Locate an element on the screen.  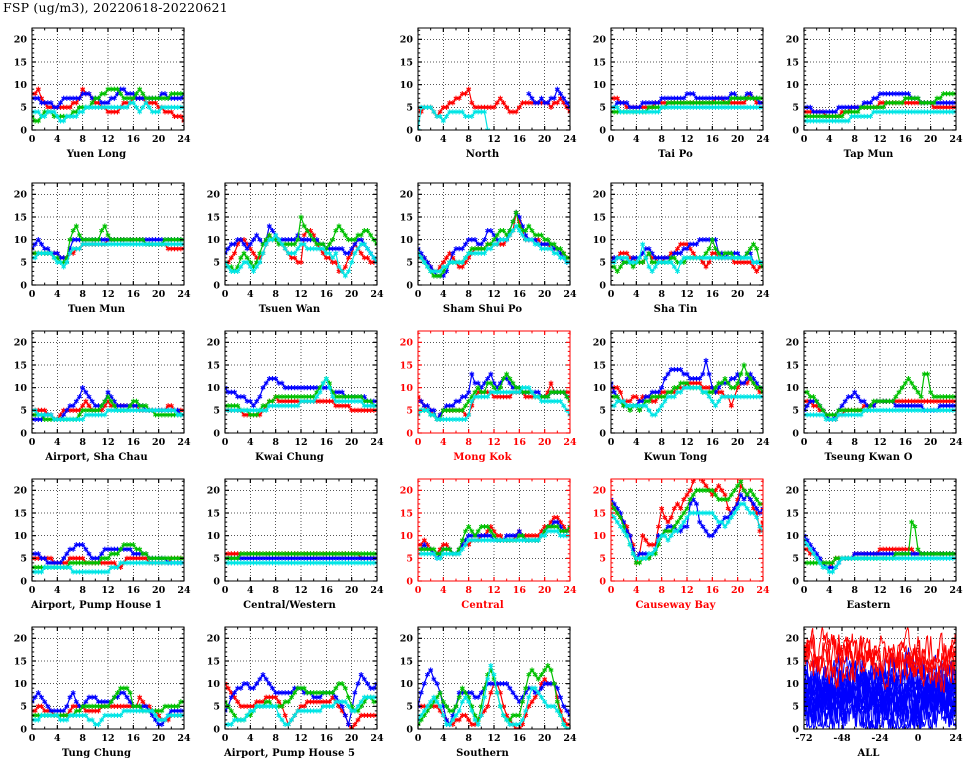
panel-title: North is located at coordinates (482, 154).